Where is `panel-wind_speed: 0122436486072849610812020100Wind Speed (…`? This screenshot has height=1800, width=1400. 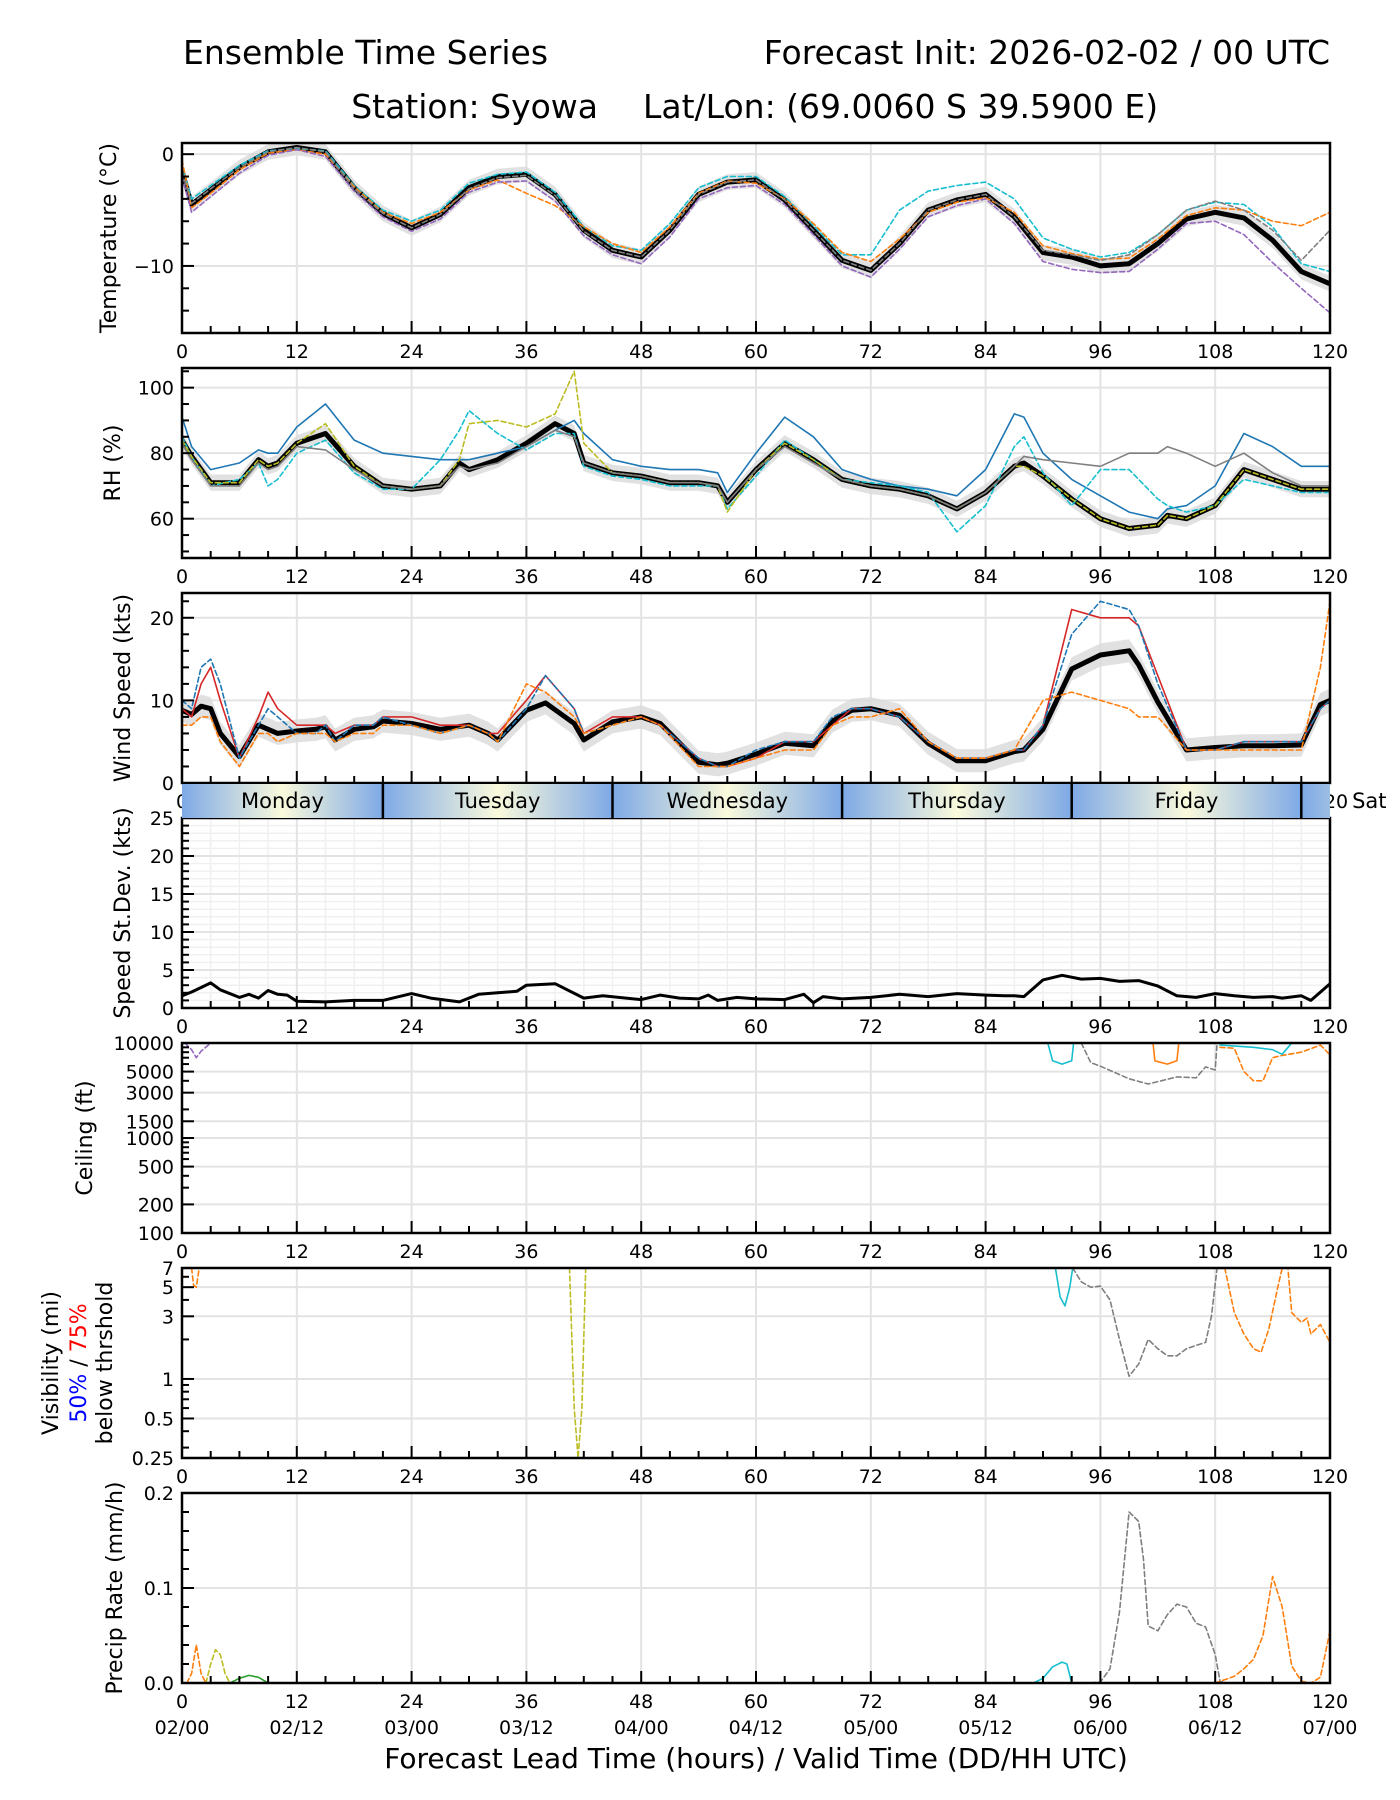 panel-wind_speed: 0122436486072849610812020100Wind Speed (… is located at coordinates (729, 702).